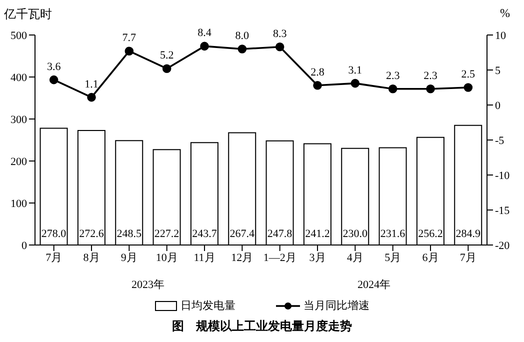 The height and width of the screenshot is (342, 524). Describe the element at coordinates (280, 234) in the screenshot. I see `data-label: 247.8` at that location.